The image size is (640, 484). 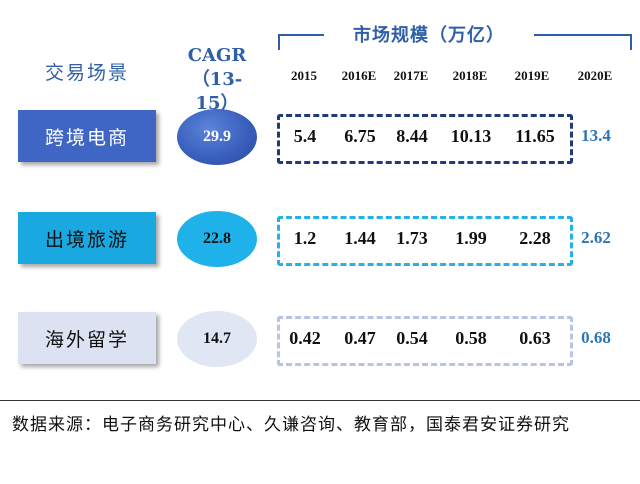 I want to click on value-cell: 8.44, so click(x=412, y=136).